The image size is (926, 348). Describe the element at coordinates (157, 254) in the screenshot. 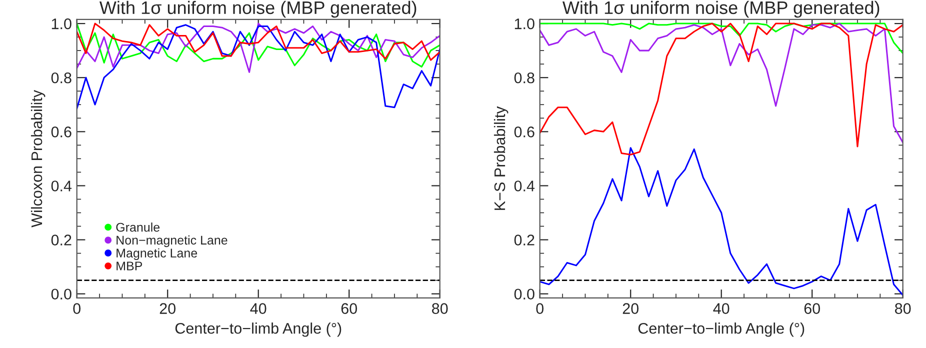

I see `legend-label: Magnetic Lane` at that location.